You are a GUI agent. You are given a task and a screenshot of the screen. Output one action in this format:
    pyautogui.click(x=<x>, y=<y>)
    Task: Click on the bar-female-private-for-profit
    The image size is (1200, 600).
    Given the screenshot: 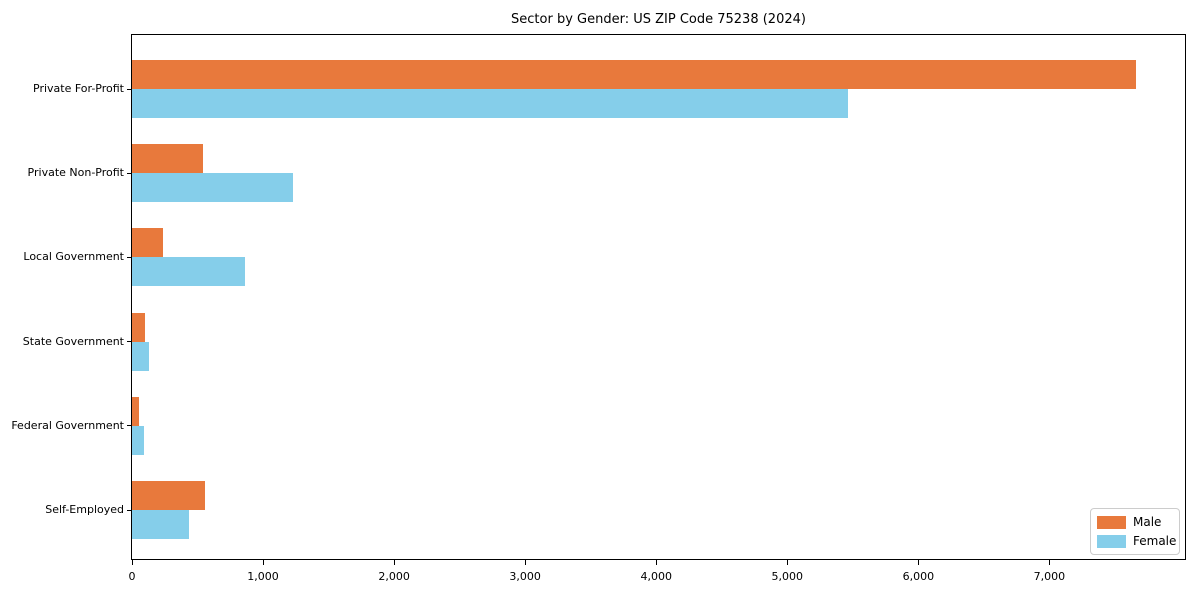 What is the action you would take?
    pyautogui.click(x=490, y=103)
    